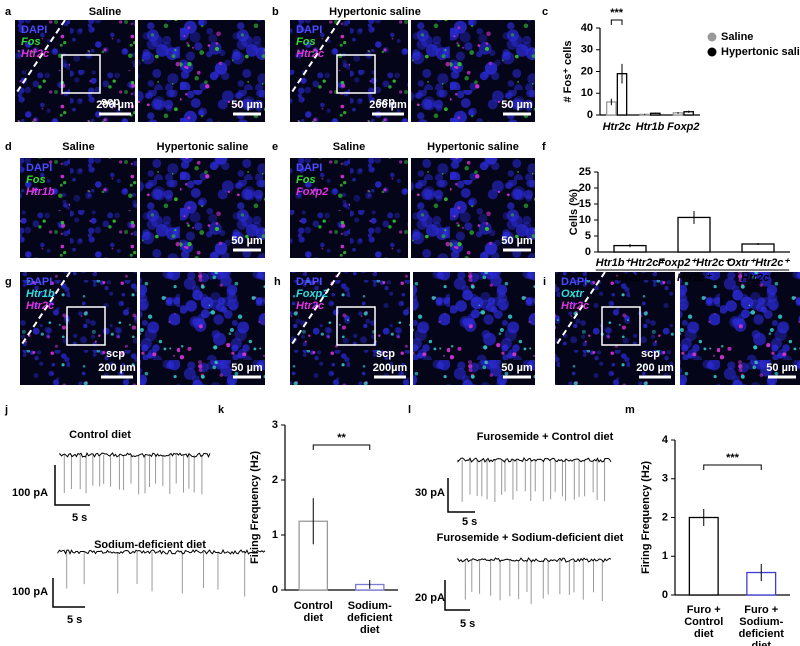 The width and height of the screenshot is (800, 646). Describe the element at coordinates (758, 248) in the screenshot. I see `bar` at that location.